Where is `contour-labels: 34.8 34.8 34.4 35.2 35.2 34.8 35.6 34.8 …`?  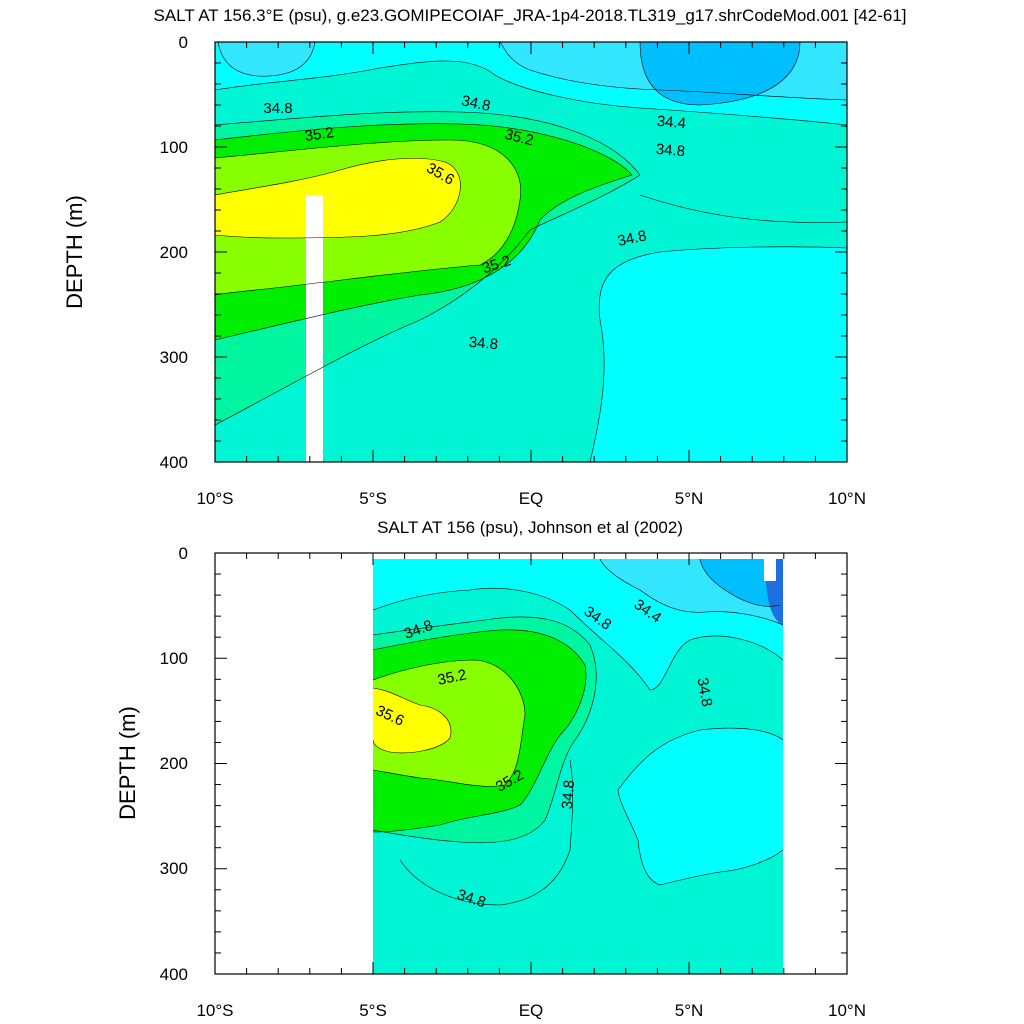
contour-labels: 34.8 34.8 34.4 35.2 35.2 34.8 35.6 34.8 … is located at coordinates (474, 222).